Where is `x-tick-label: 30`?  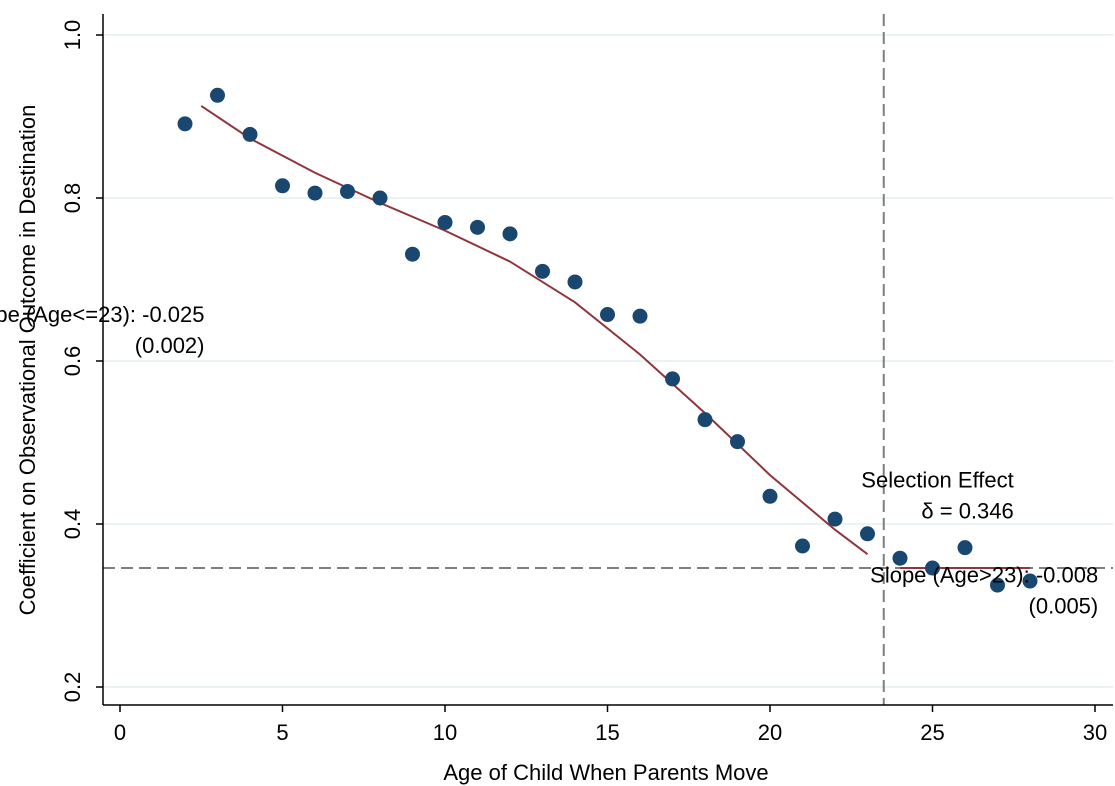 x-tick-label: 30 is located at coordinates (1095, 732).